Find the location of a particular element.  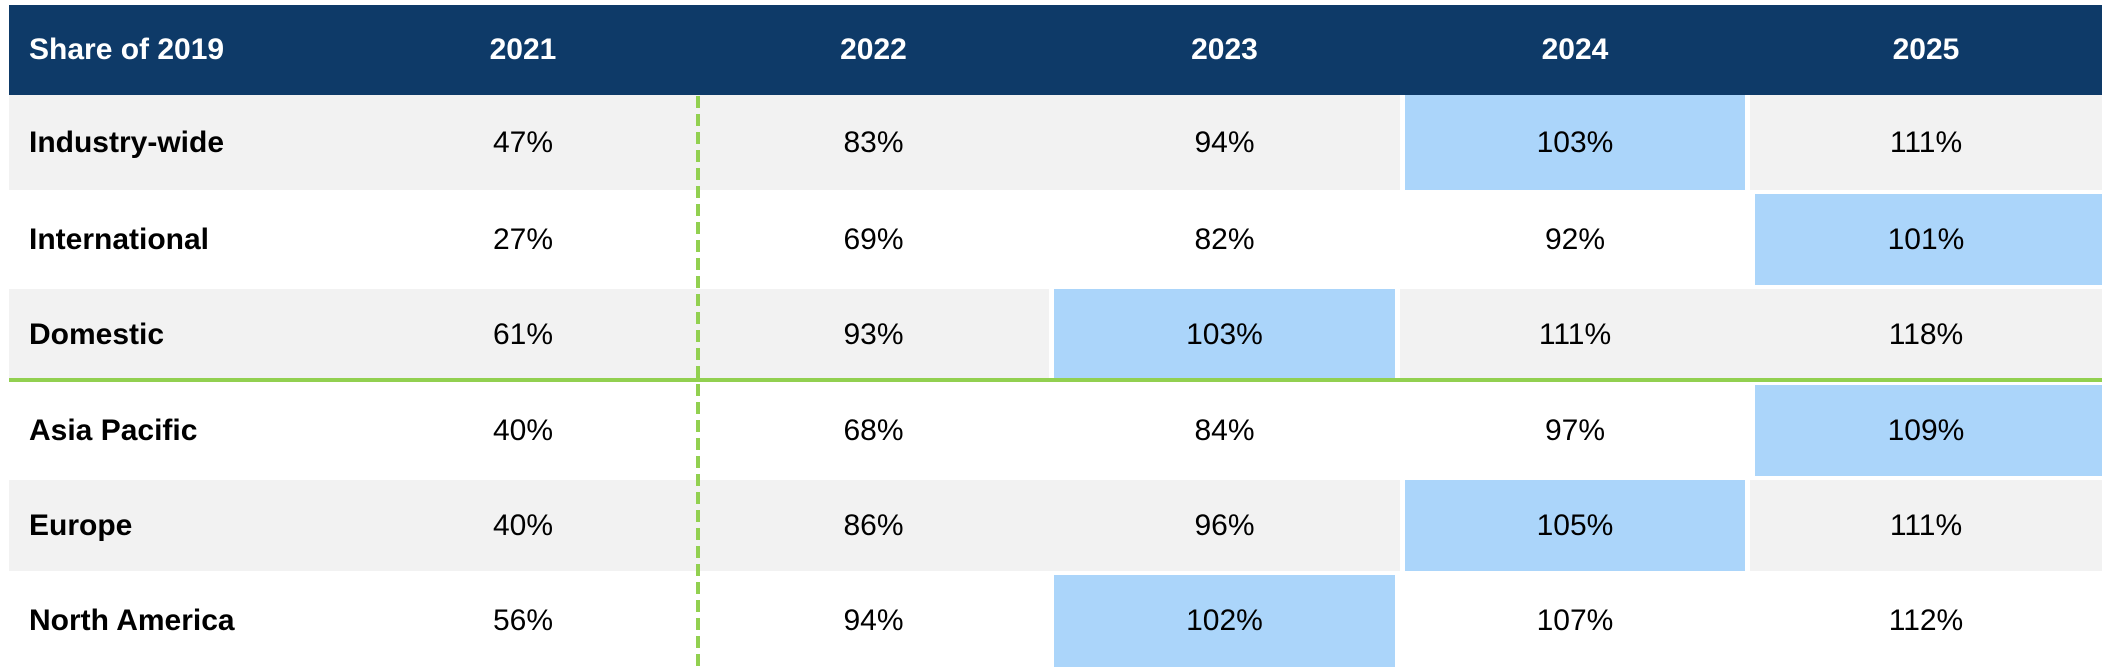

column-header-2023: 2023 is located at coordinates (1224, 50).